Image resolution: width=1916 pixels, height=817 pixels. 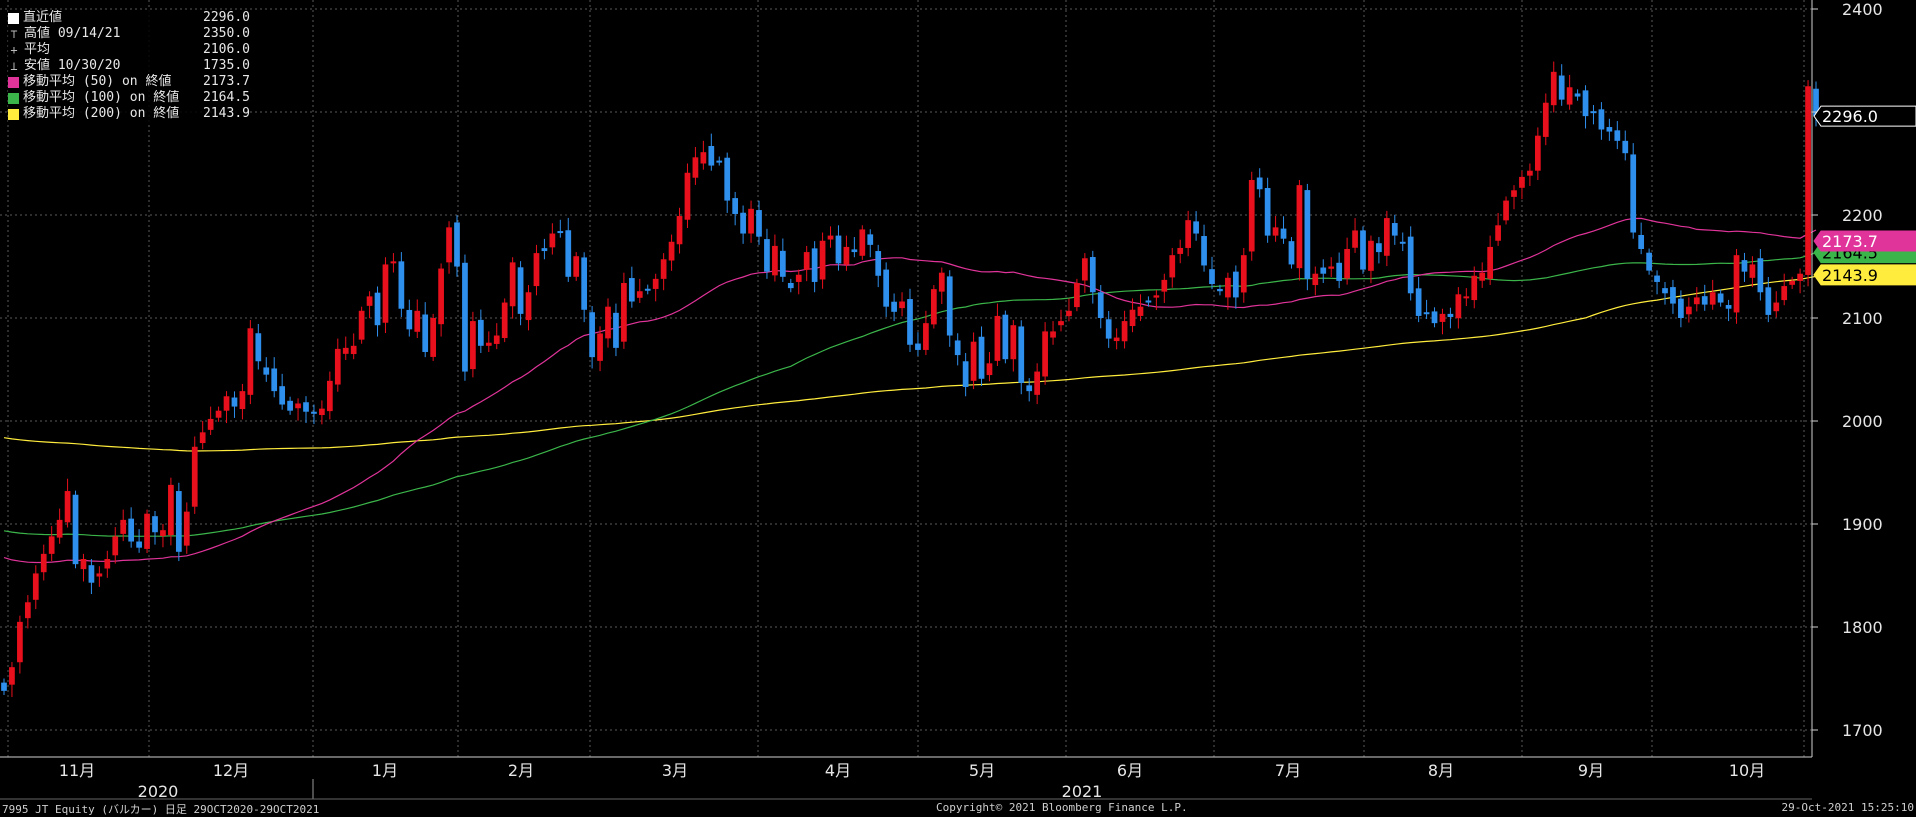 What do you see at coordinates (385, 770) in the screenshot?
I see `x-month-label: 1月` at bounding box center [385, 770].